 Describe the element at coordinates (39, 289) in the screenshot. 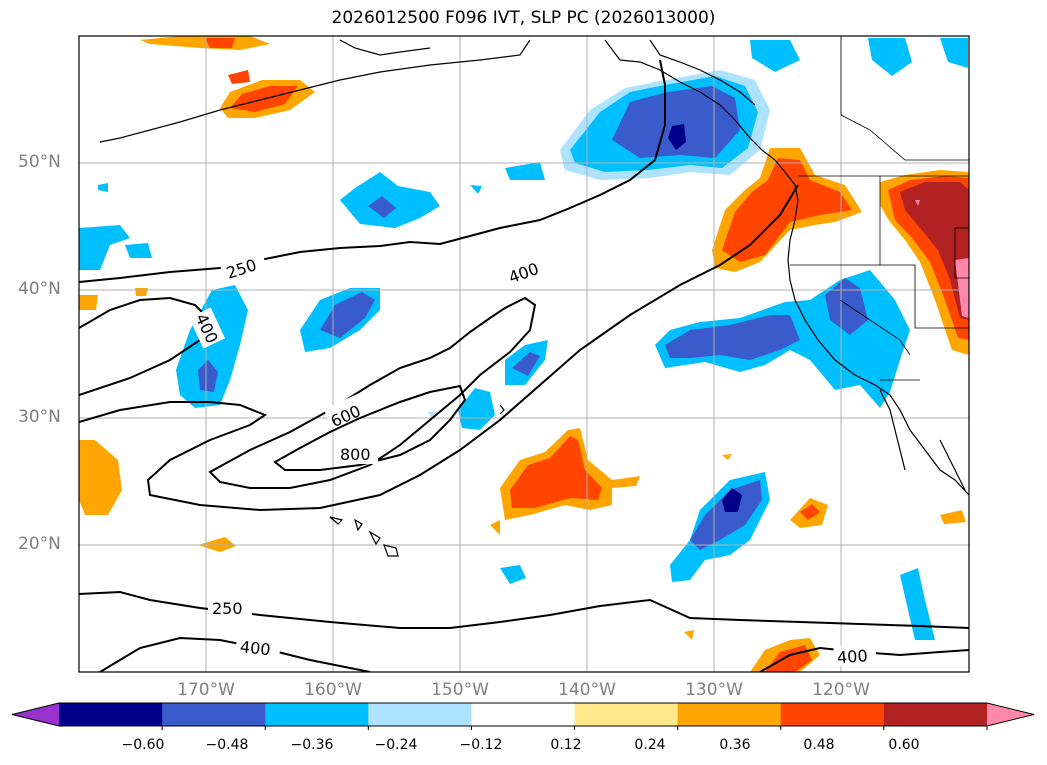

I see `lat-label-40n: 40°N` at that location.